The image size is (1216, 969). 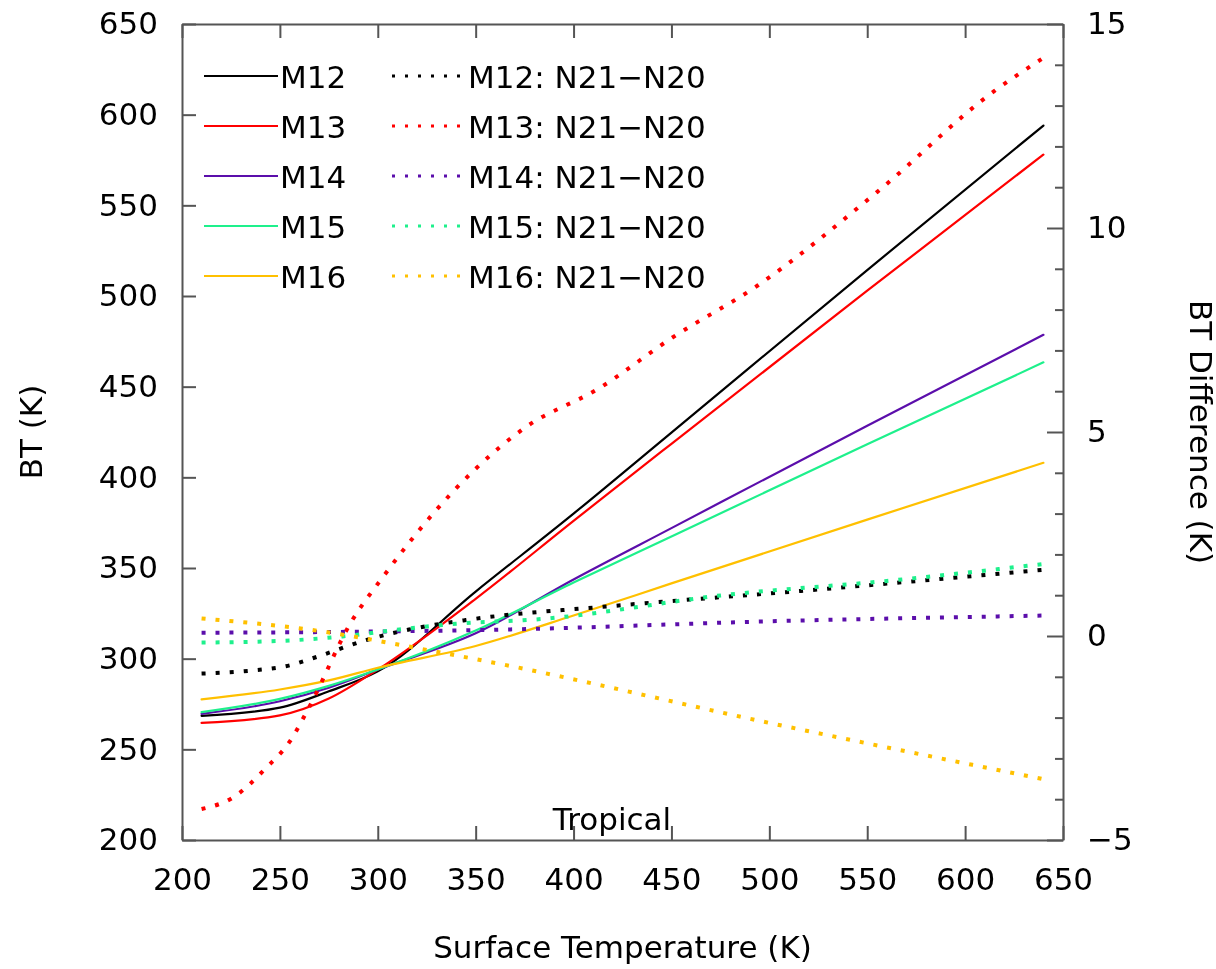 What do you see at coordinates (313, 127) in the screenshot?
I see `legend-label: M13` at bounding box center [313, 127].